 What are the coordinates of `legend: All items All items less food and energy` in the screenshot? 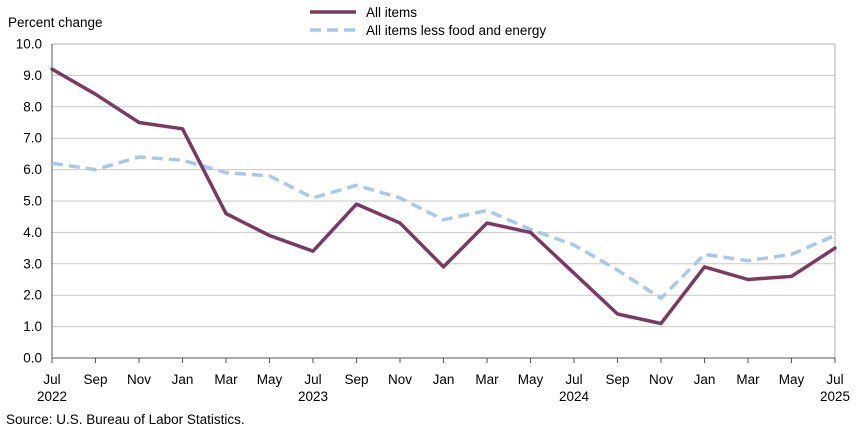 It's located at (428, 21).